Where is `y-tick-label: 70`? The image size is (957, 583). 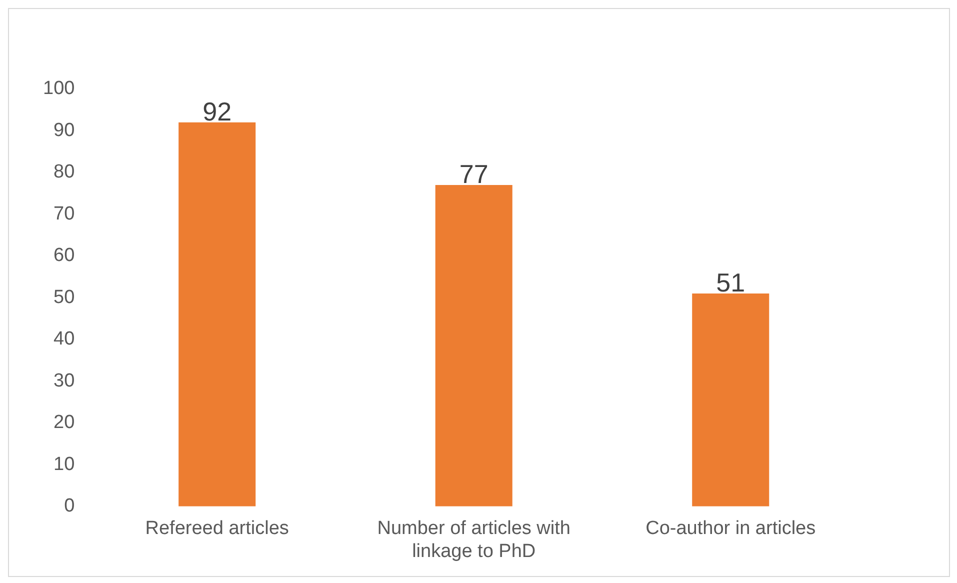 y-tick-label: 70 is located at coordinates (64, 213).